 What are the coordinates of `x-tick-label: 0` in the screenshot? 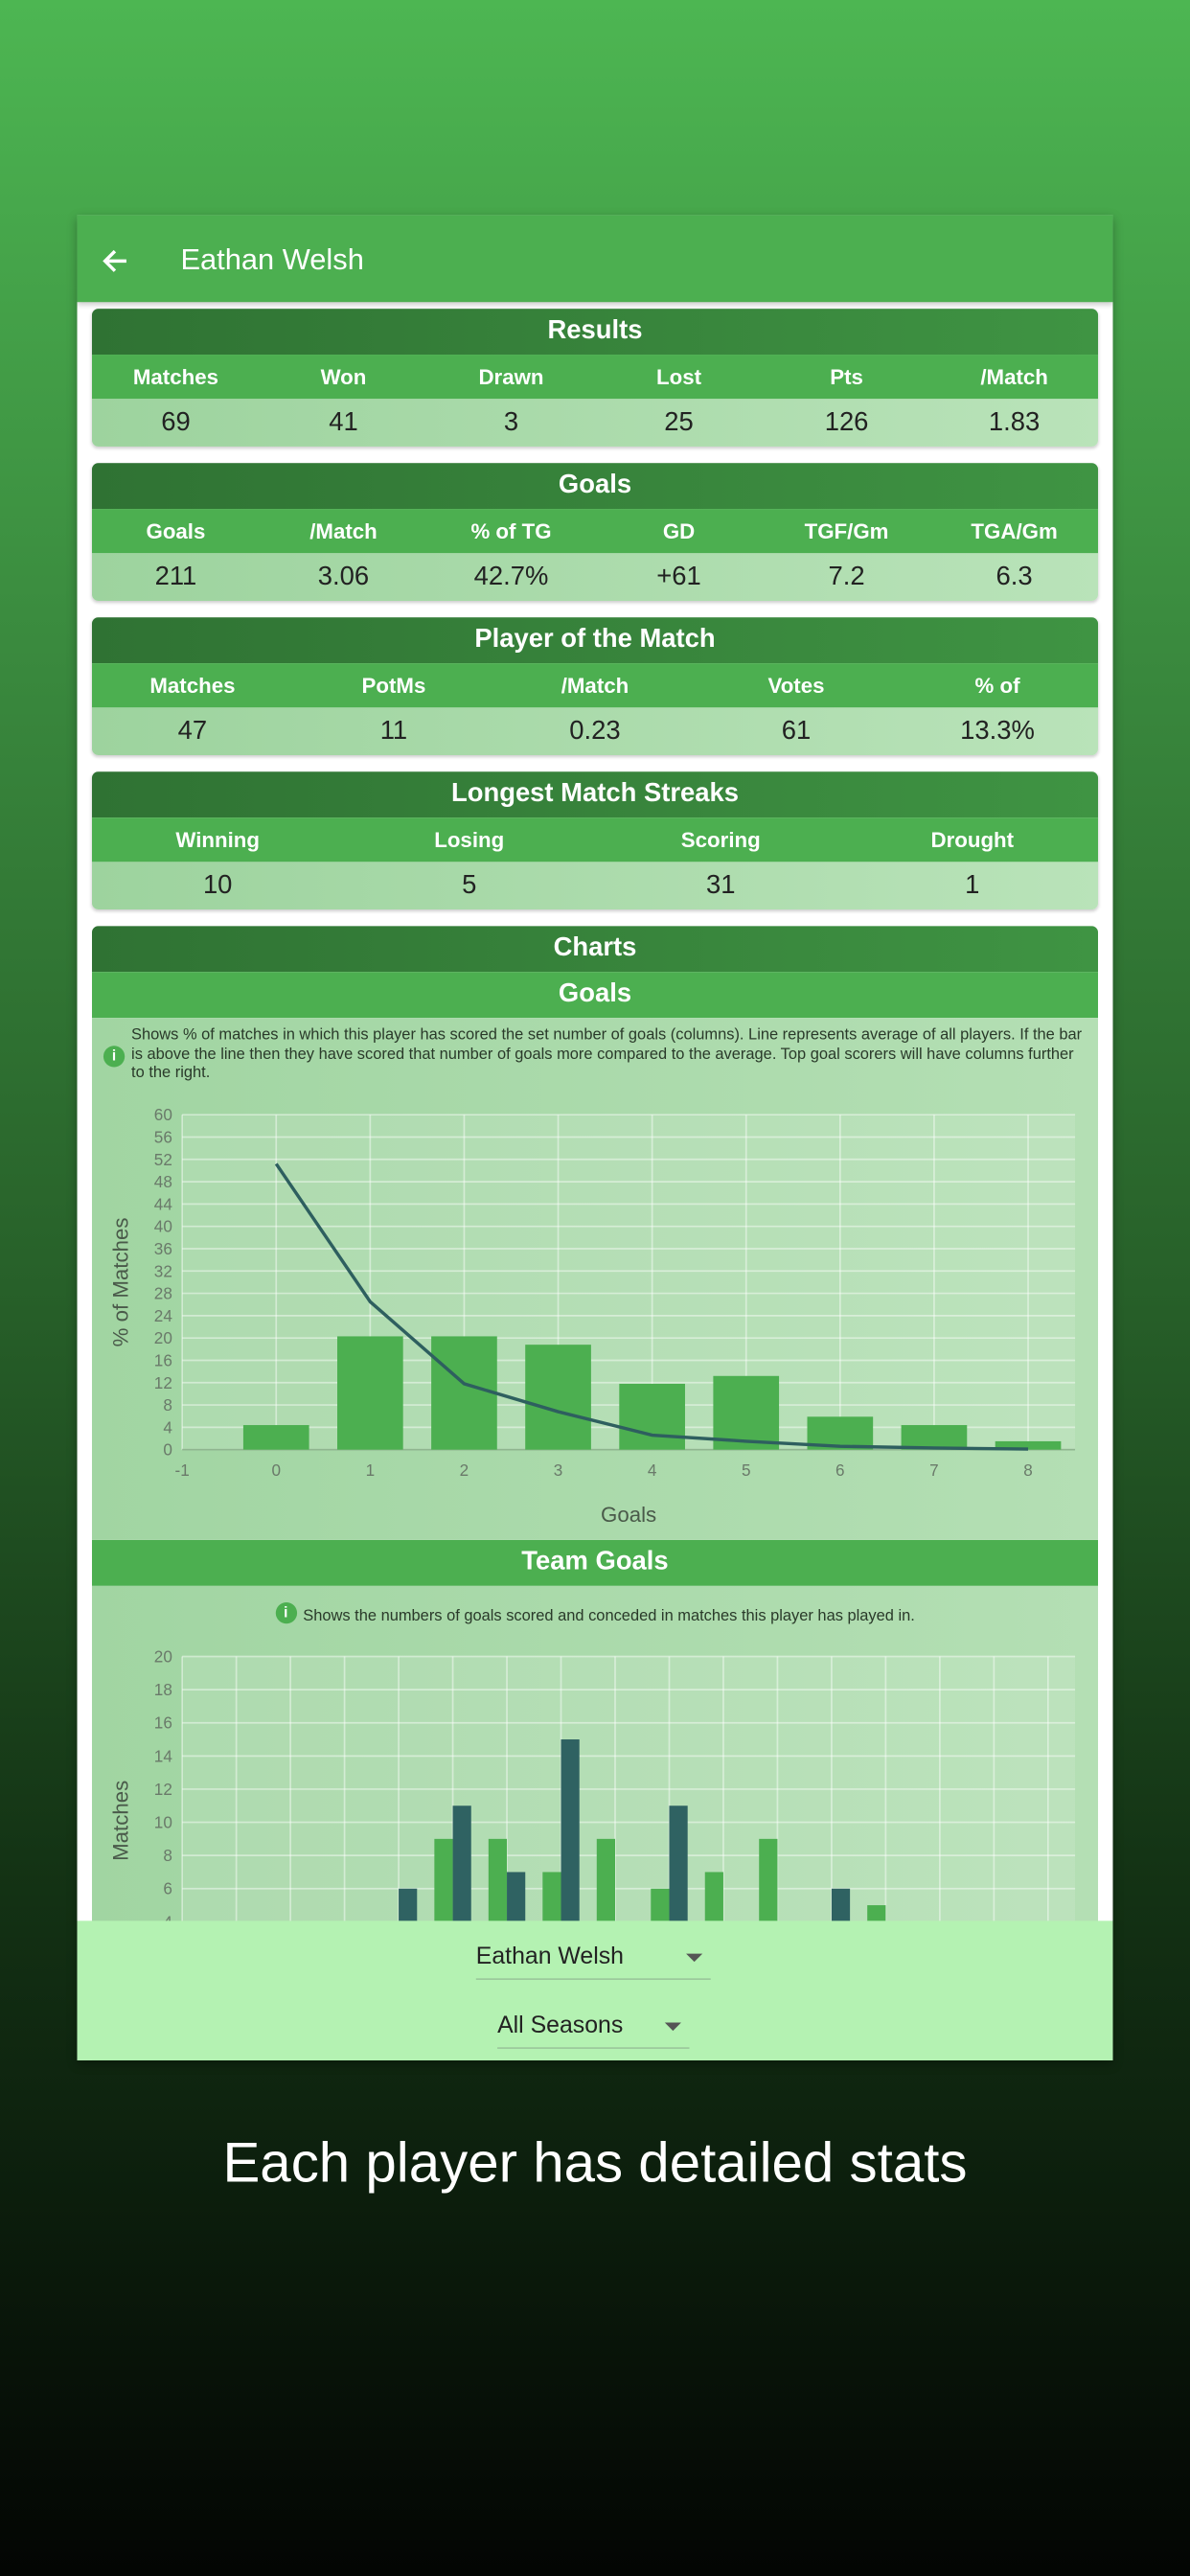 It's located at (276, 1470).